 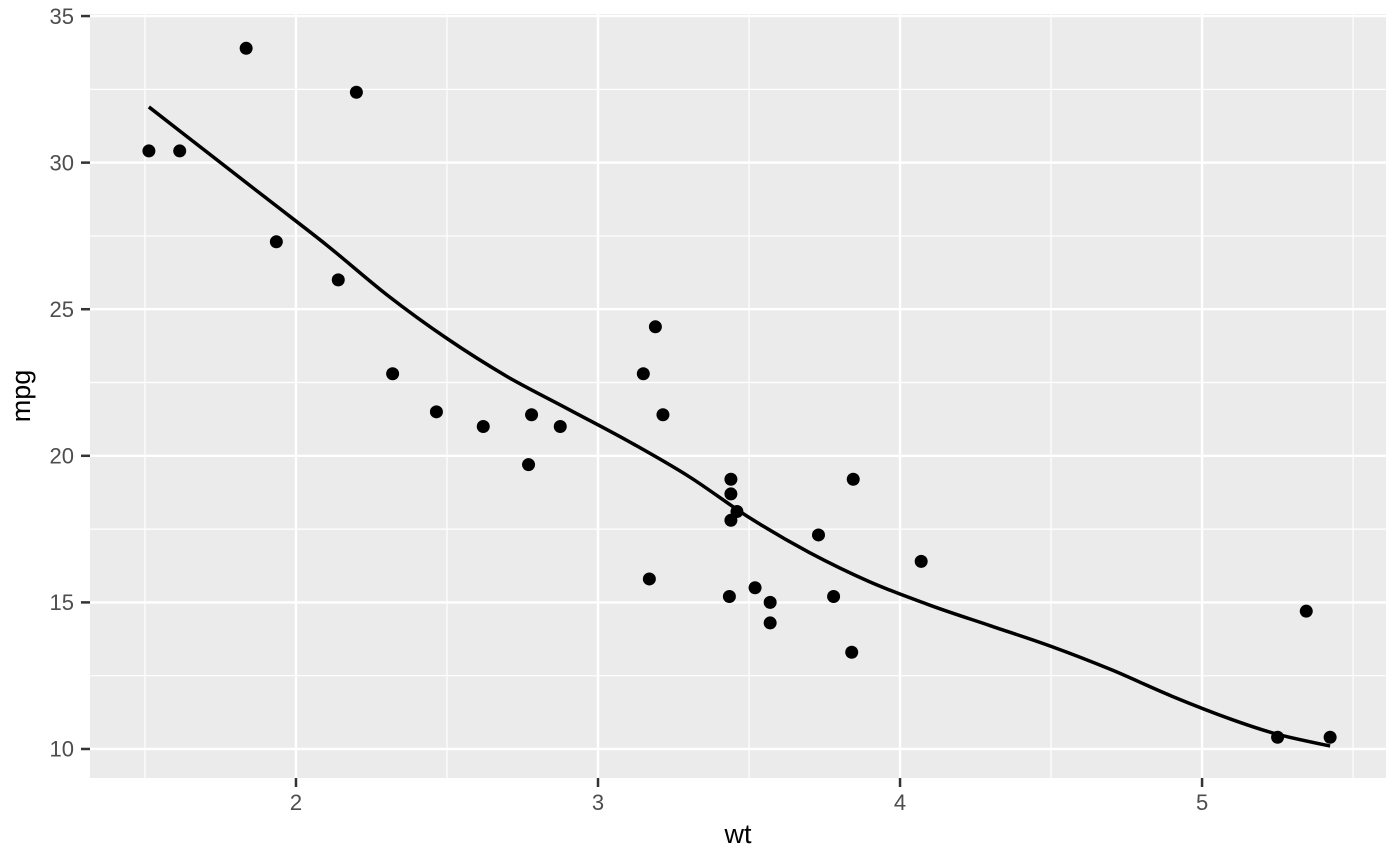 I want to click on x-tick-label: 4, so click(x=900, y=802).